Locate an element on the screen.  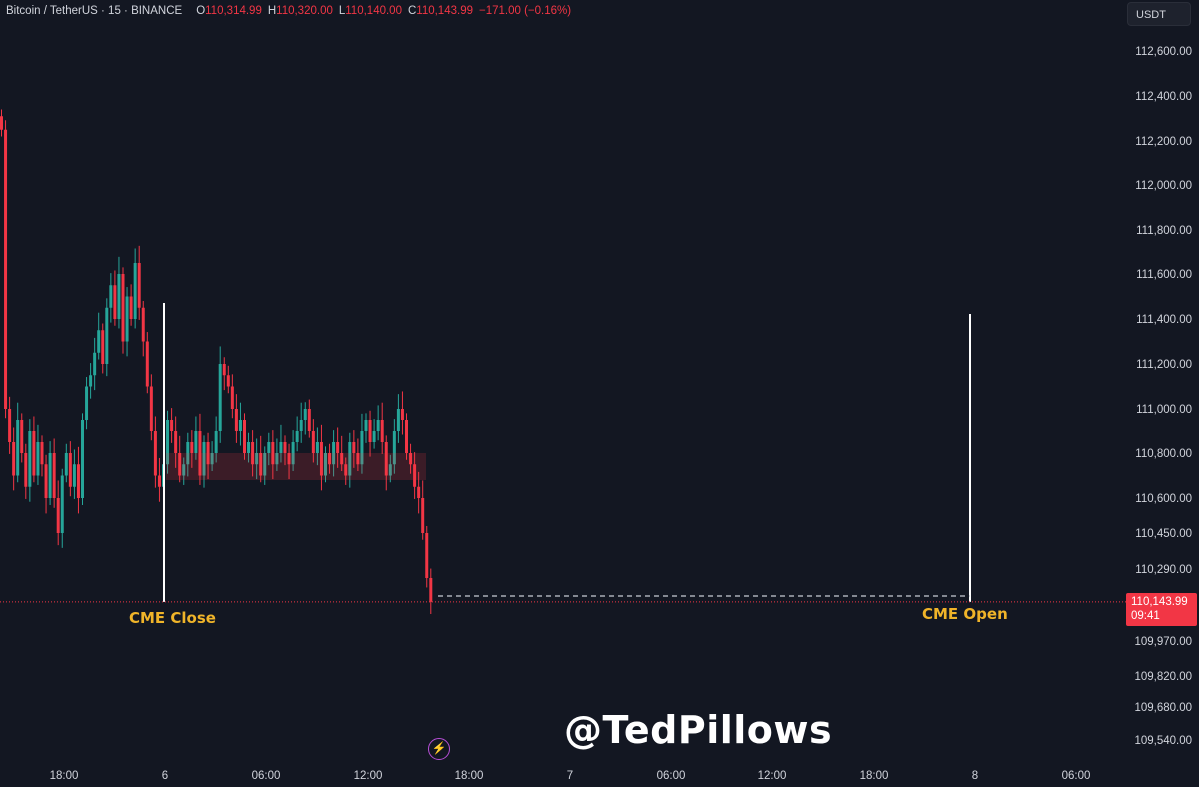
low-value: 110,140.00 is located at coordinates (373, 11).